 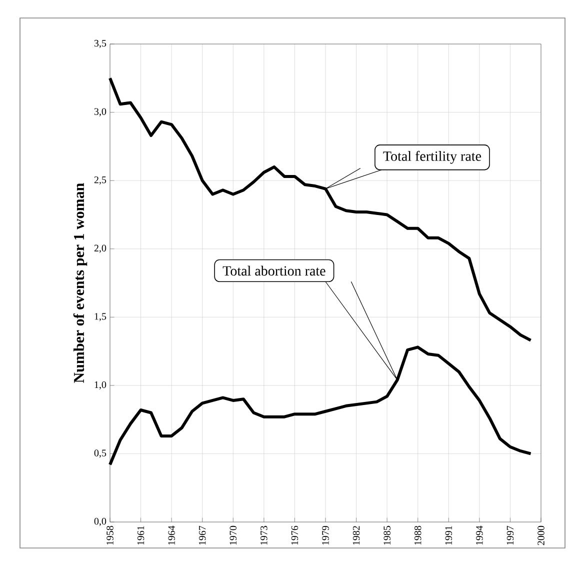 What do you see at coordinates (80, 283) in the screenshot?
I see `y-axis-title: Number of events per 1 woman` at bounding box center [80, 283].